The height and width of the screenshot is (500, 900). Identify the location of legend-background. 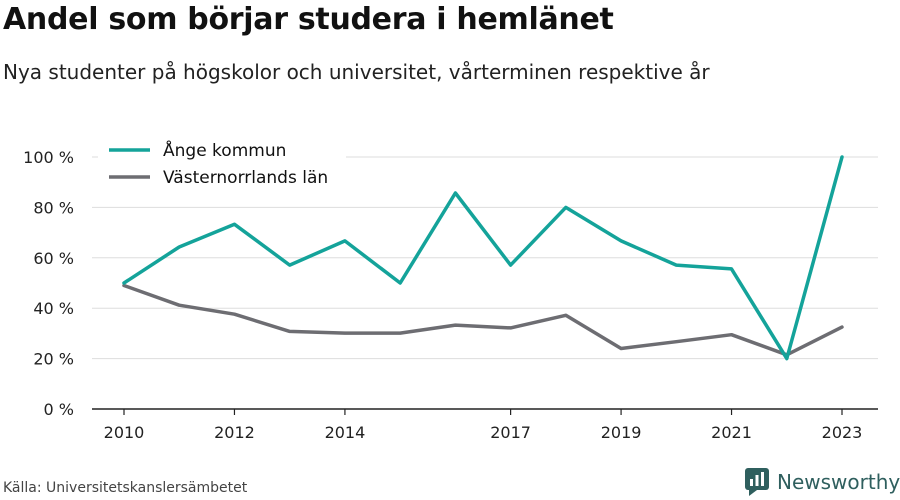
(222, 164).